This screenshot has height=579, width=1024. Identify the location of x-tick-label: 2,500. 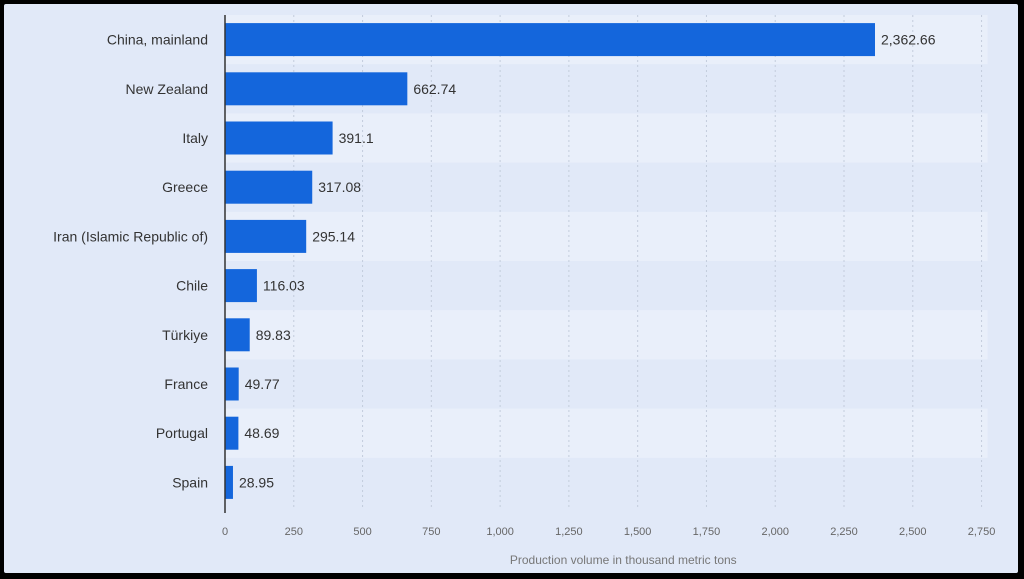
(913, 532).